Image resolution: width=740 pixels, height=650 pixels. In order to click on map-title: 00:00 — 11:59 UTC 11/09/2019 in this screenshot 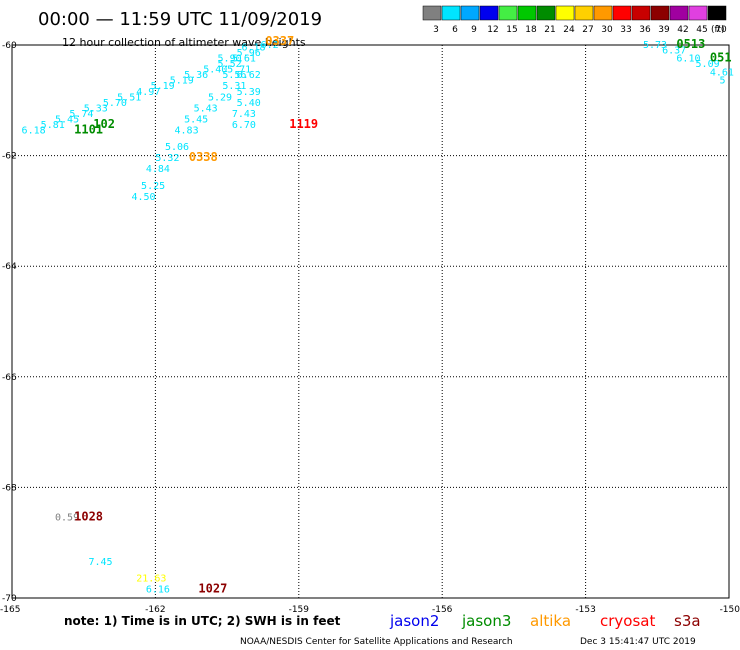, I will do `click(180, 19)`.